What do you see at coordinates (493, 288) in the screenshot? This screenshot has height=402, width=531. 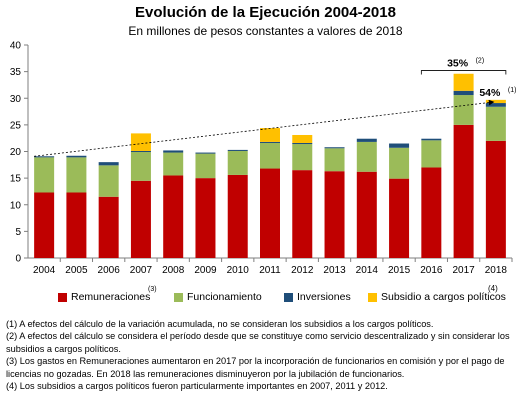 I see `legend-note-subsidio: (4)` at bounding box center [493, 288].